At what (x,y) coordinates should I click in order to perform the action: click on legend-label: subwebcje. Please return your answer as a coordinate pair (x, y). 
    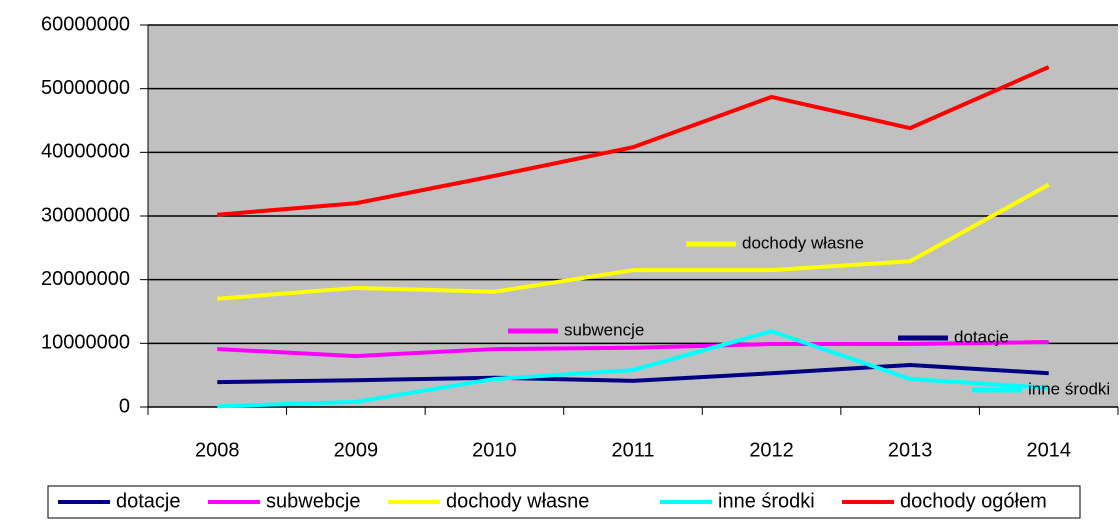
    Looking at the image, I should click on (313, 501).